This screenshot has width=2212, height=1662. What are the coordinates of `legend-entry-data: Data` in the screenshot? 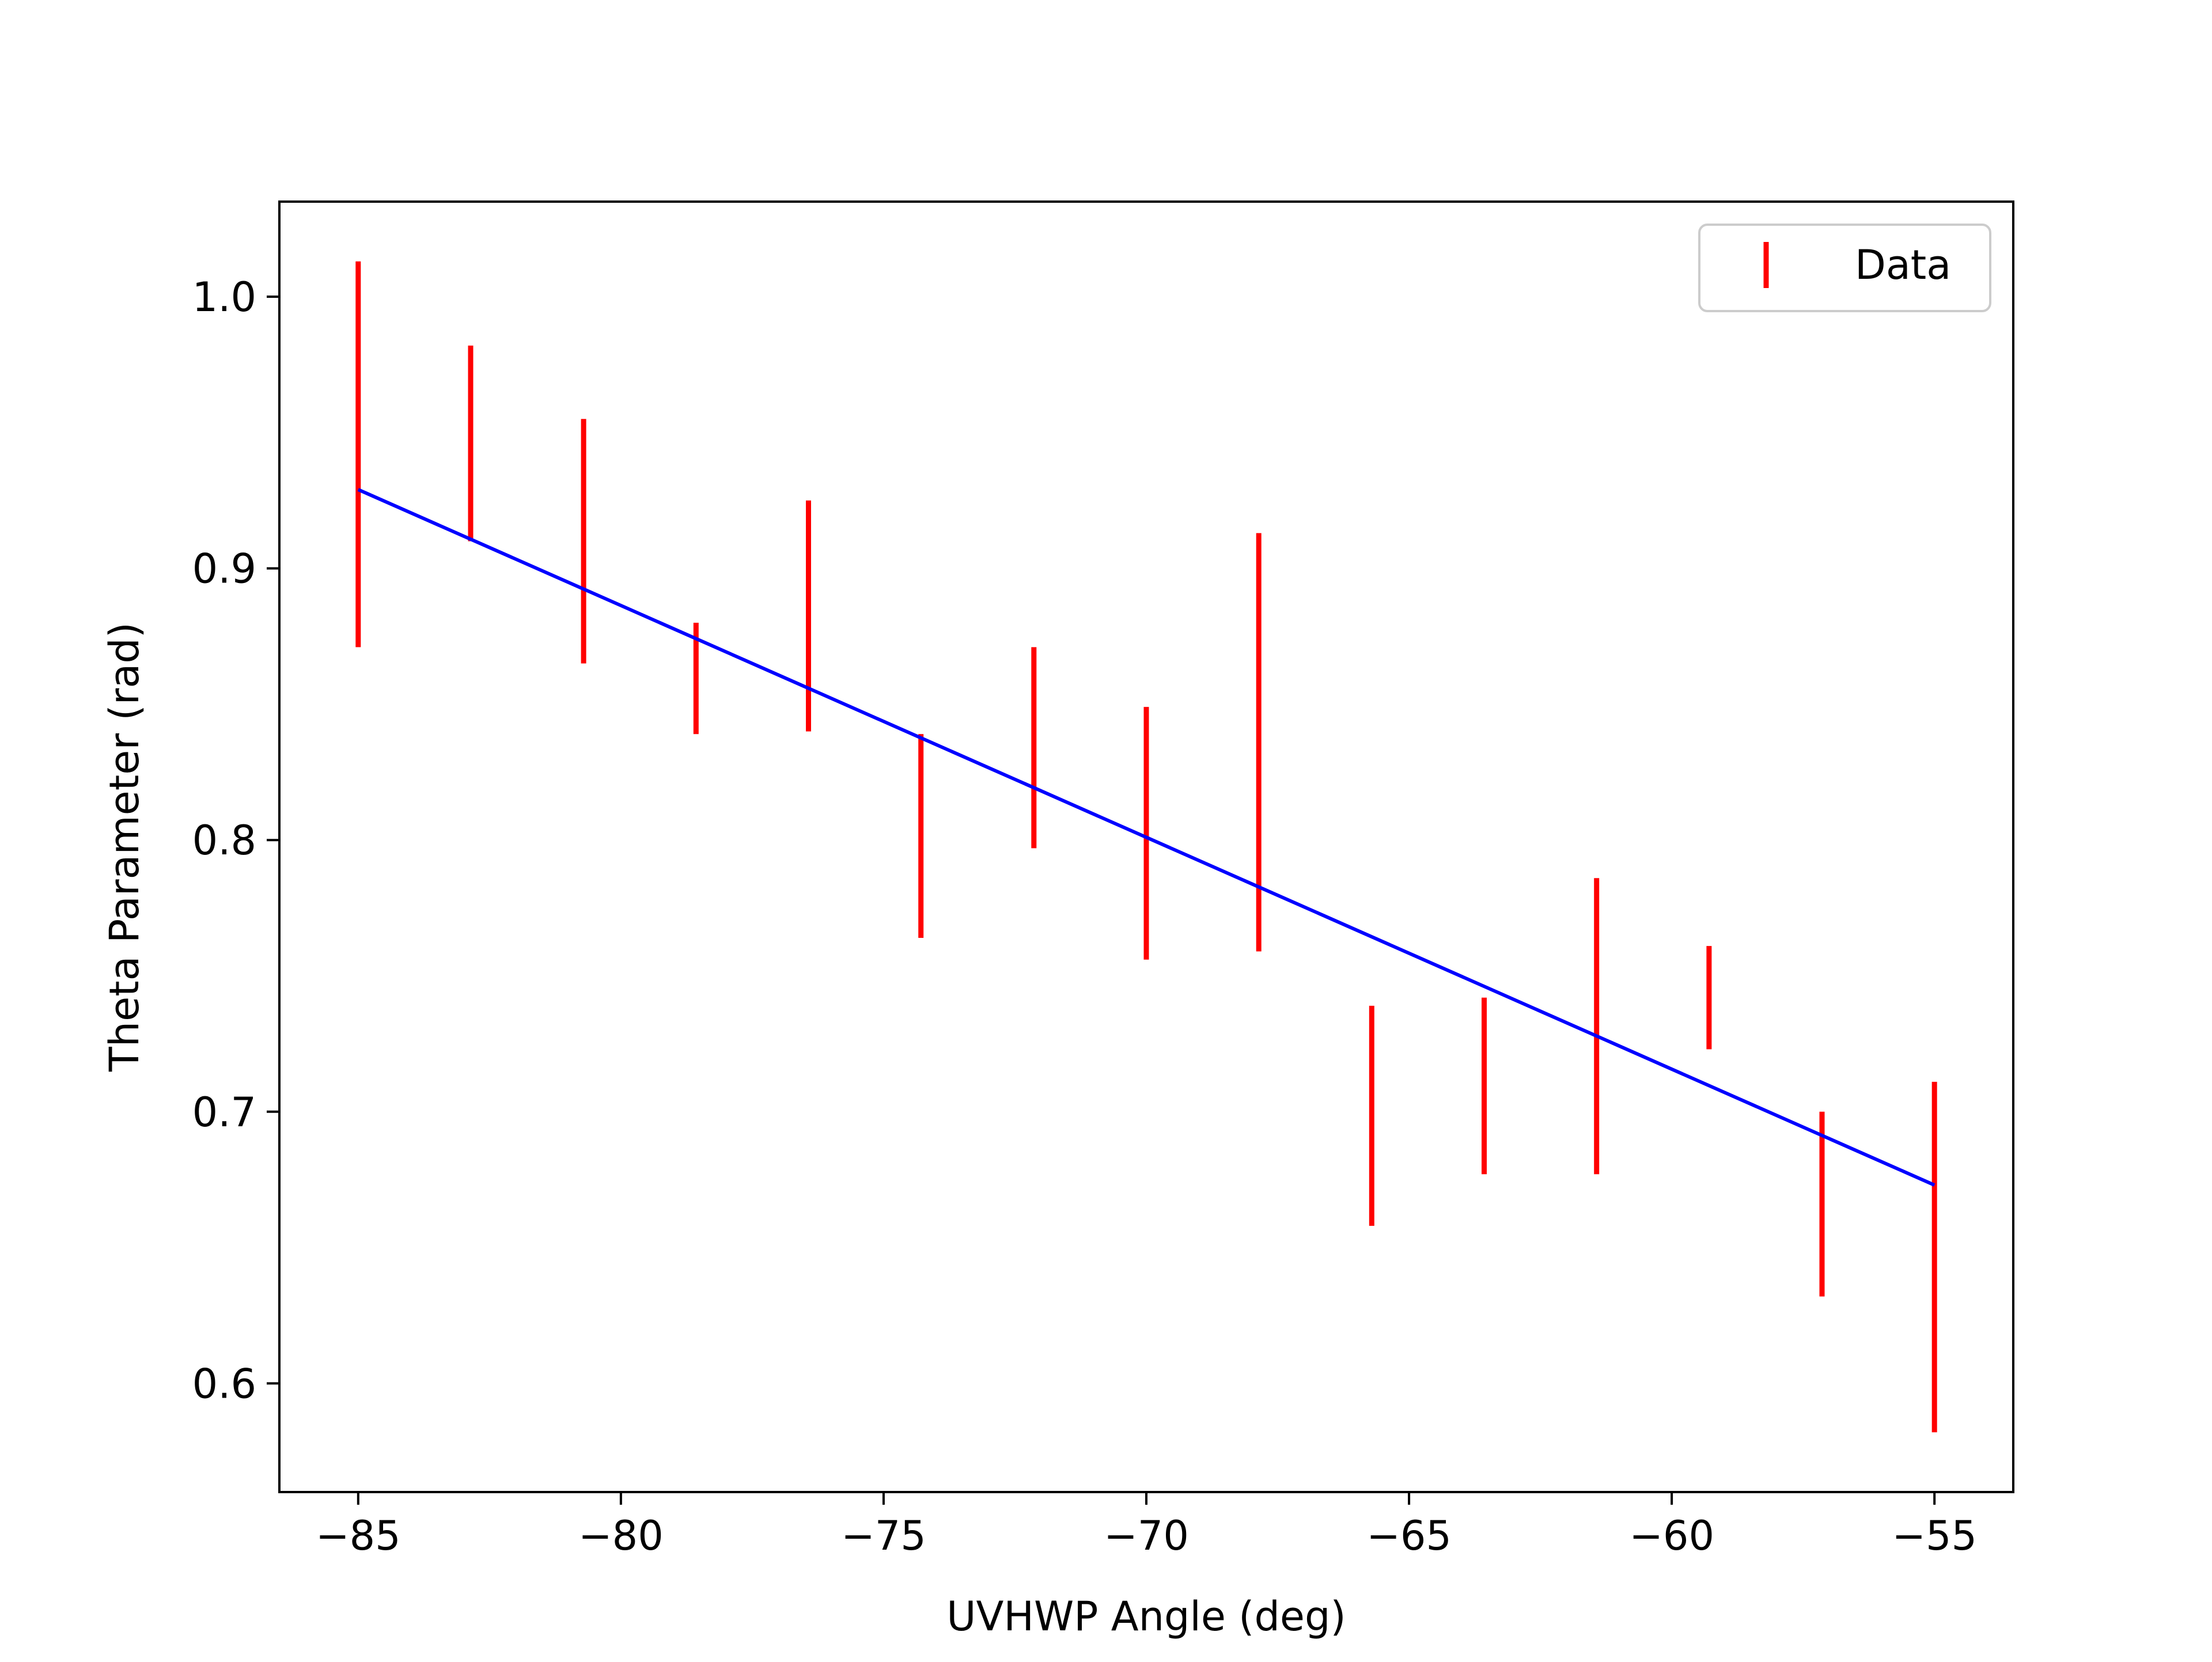 It's located at (1903, 265).